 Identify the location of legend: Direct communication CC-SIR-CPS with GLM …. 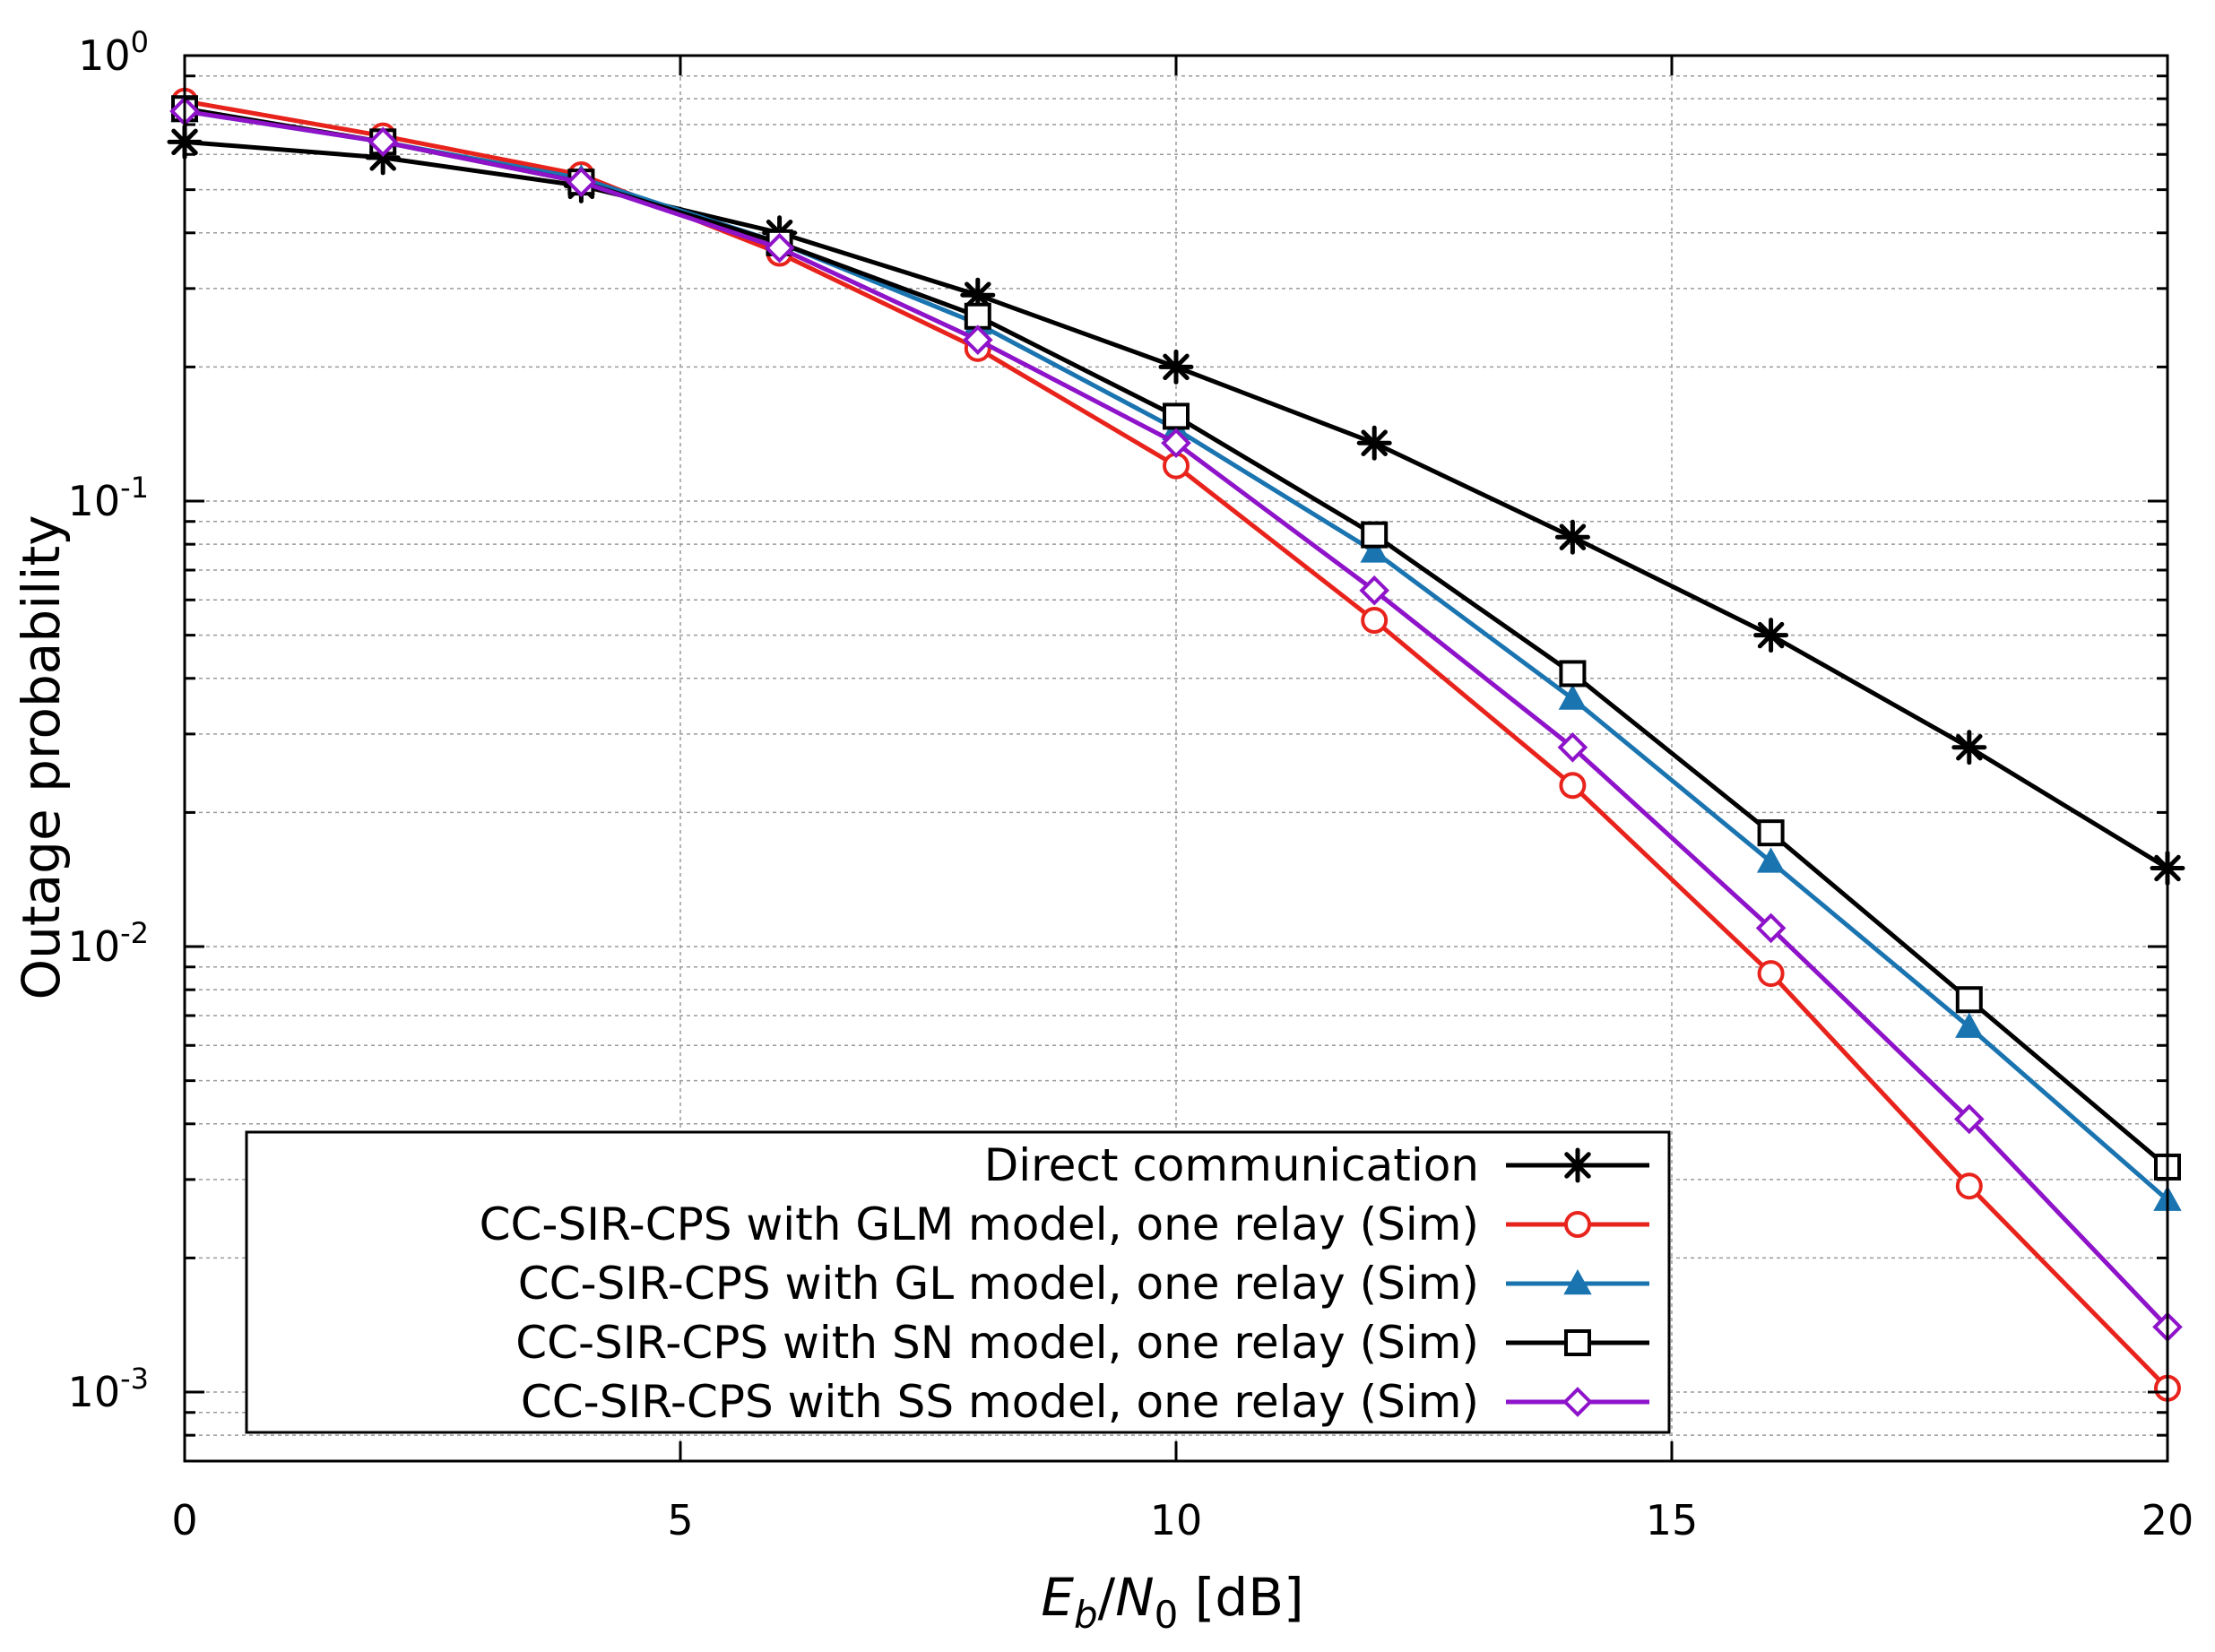
(958, 1282).